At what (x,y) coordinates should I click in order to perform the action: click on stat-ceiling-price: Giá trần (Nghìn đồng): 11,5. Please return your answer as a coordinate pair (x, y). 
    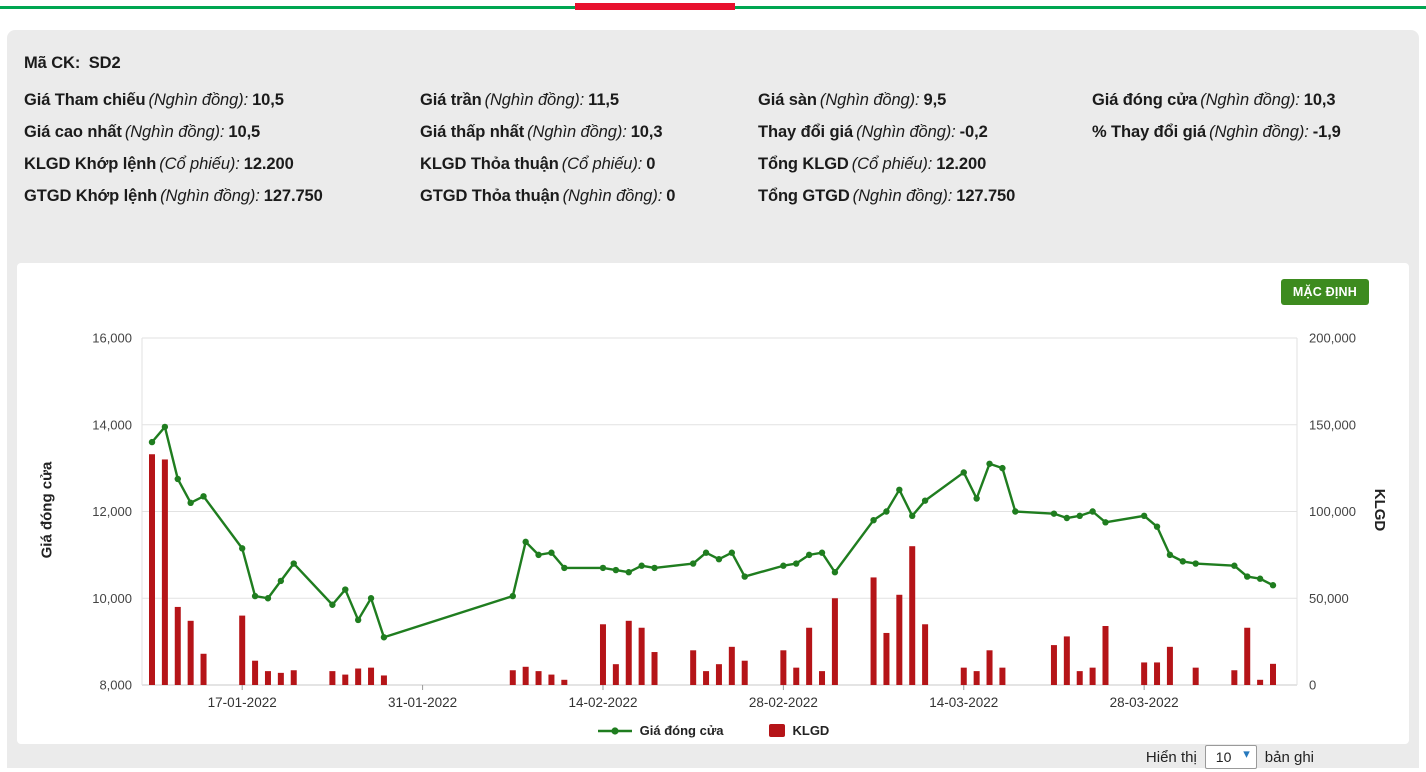
    Looking at the image, I should click on (519, 100).